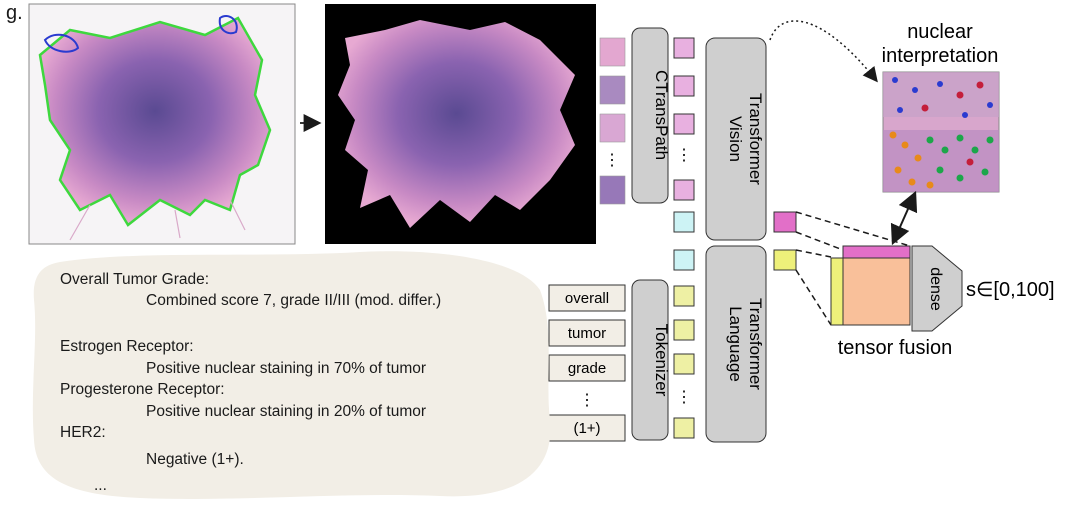  What do you see at coordinates (61, 43) in the screenshot?
I see `annotation-region-left` at bounding box center [61, 43].